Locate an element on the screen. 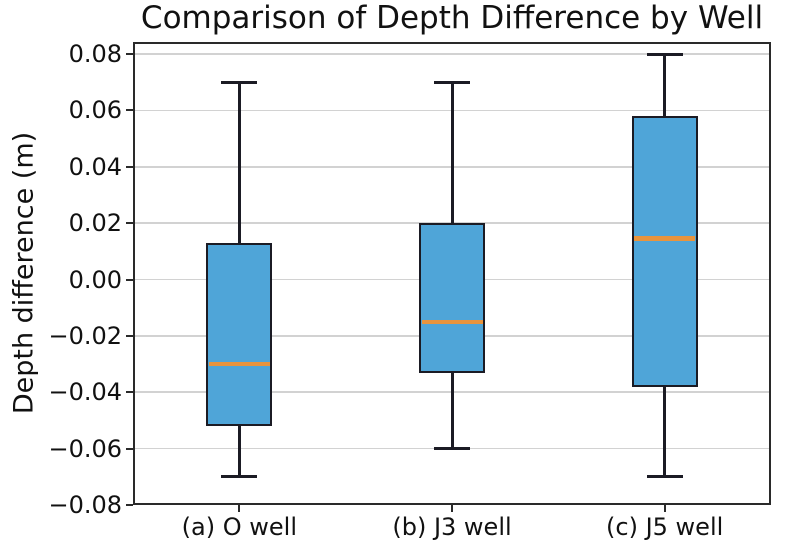  spine-right is located at coordinates (770, 273).